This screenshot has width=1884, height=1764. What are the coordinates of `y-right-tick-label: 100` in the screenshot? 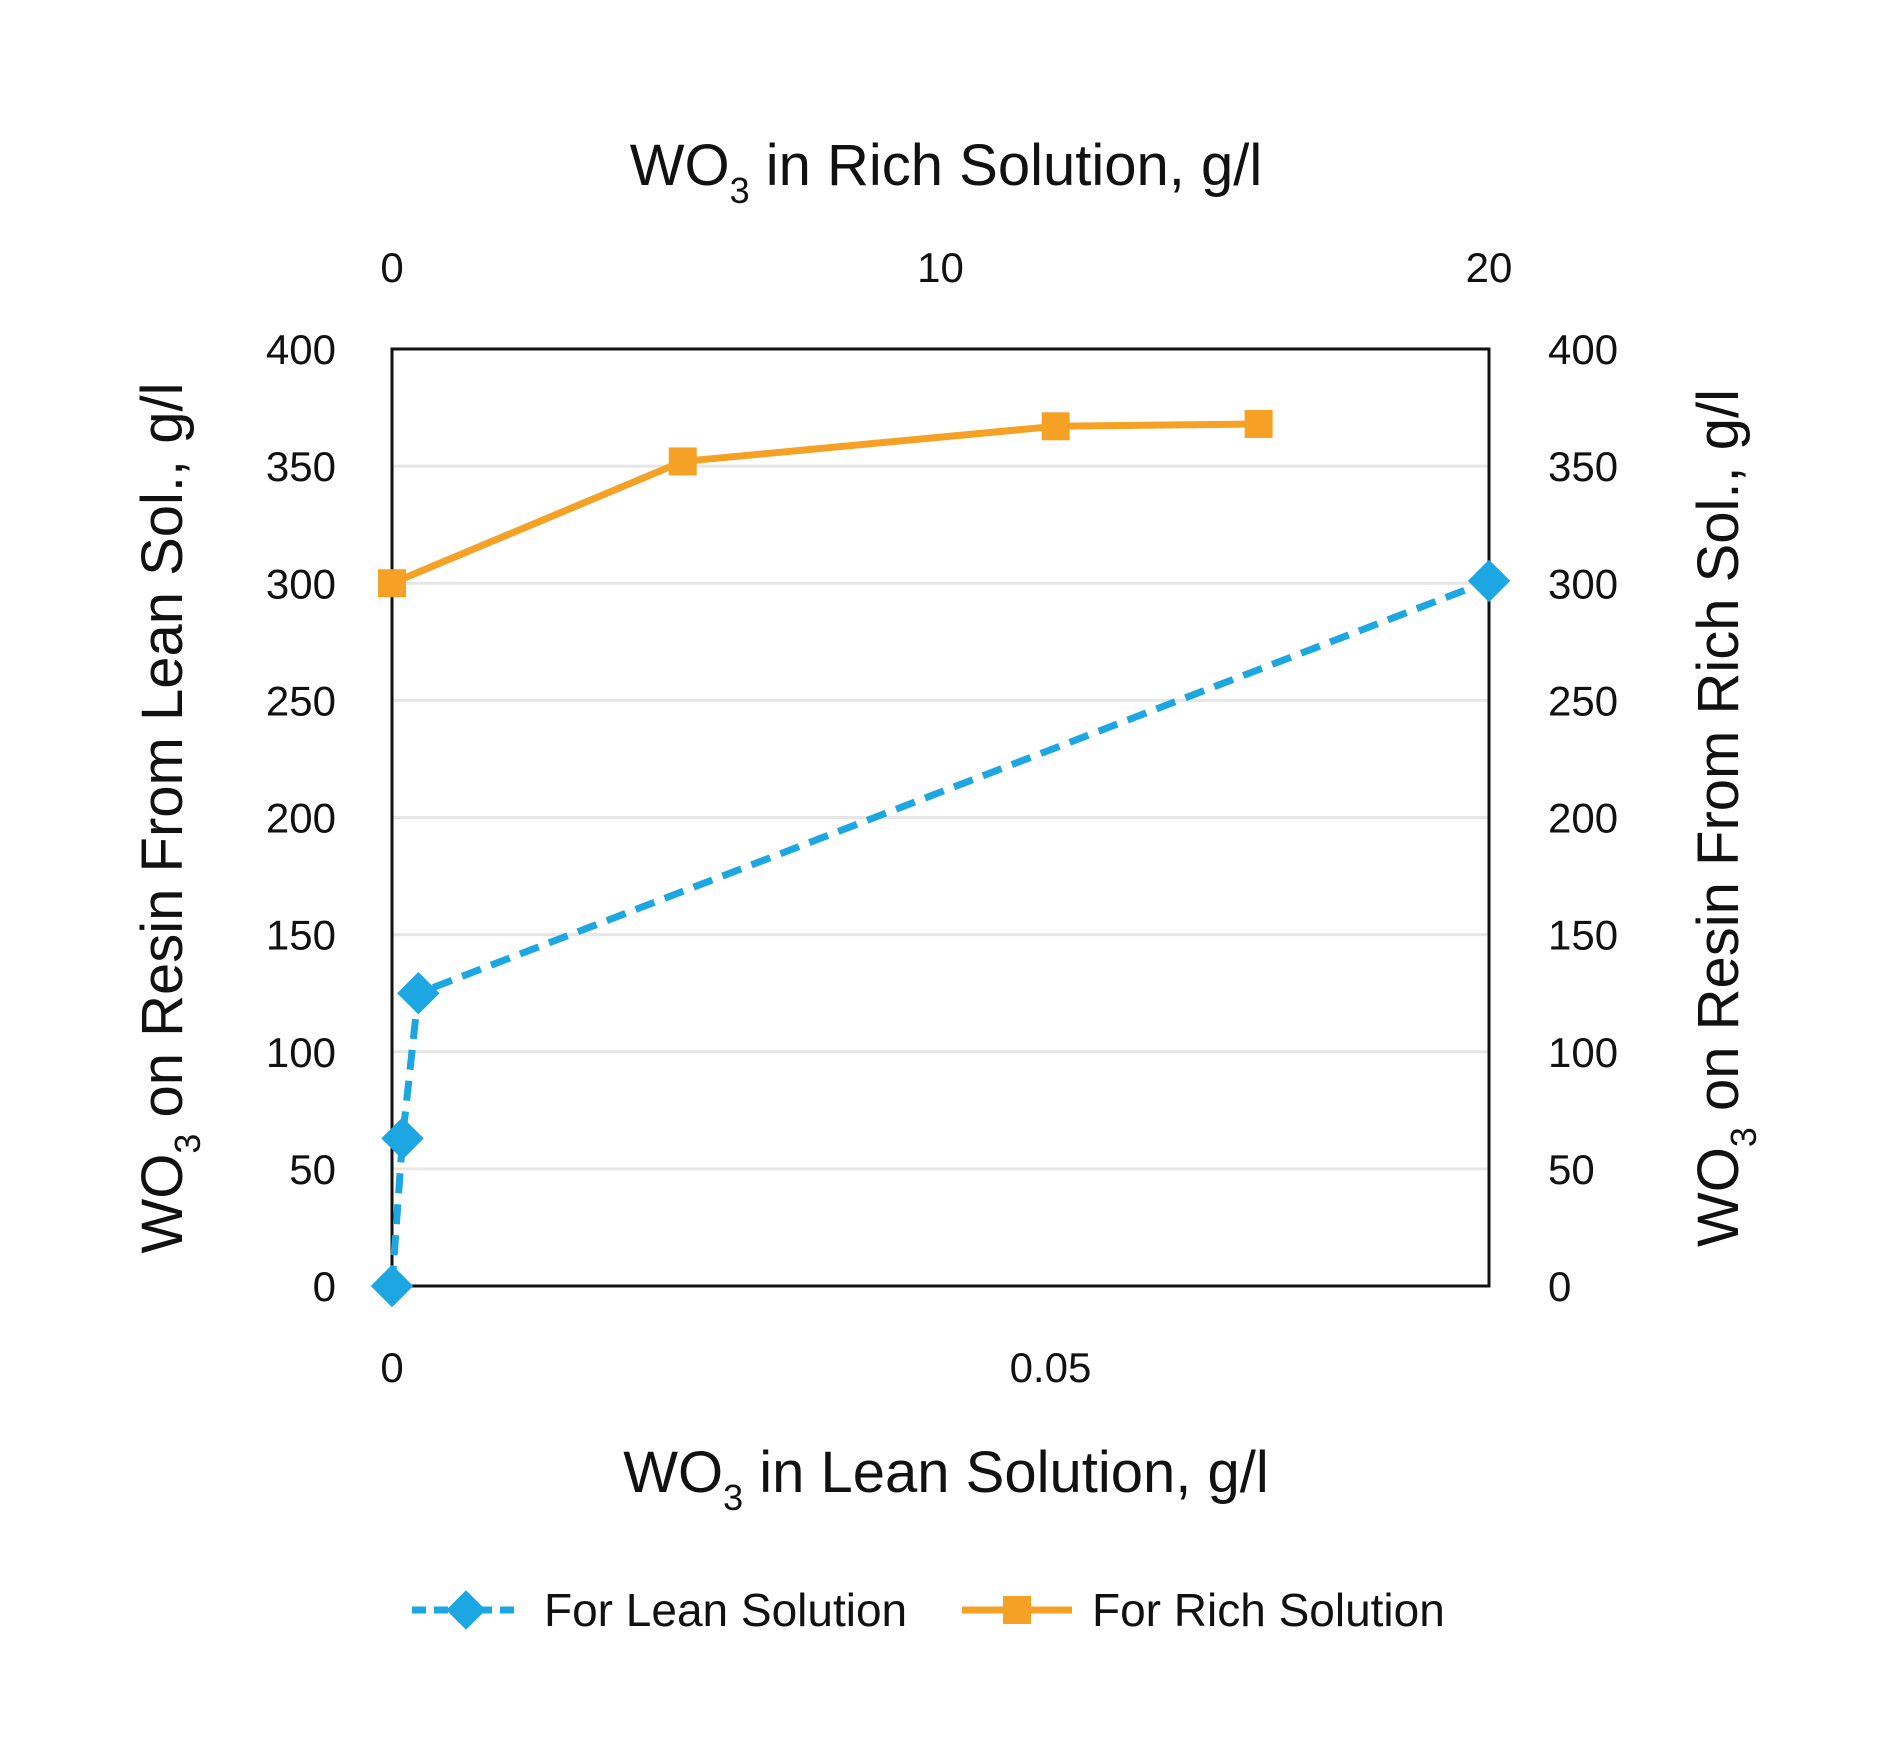 It's located at (1583, 1052).